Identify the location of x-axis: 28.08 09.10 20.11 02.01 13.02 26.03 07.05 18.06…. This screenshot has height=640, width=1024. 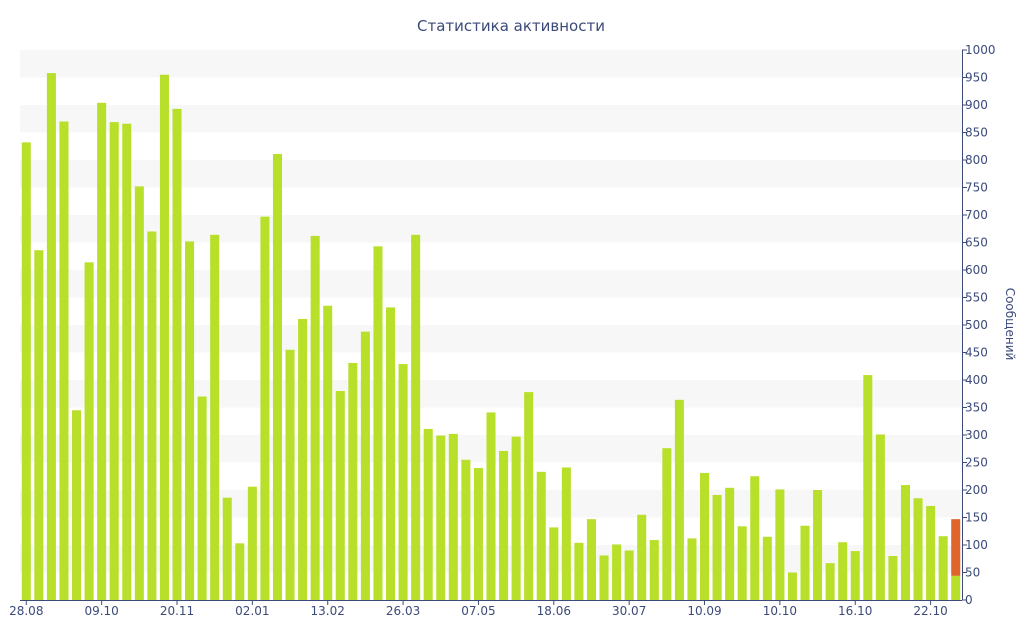
(485, 609).